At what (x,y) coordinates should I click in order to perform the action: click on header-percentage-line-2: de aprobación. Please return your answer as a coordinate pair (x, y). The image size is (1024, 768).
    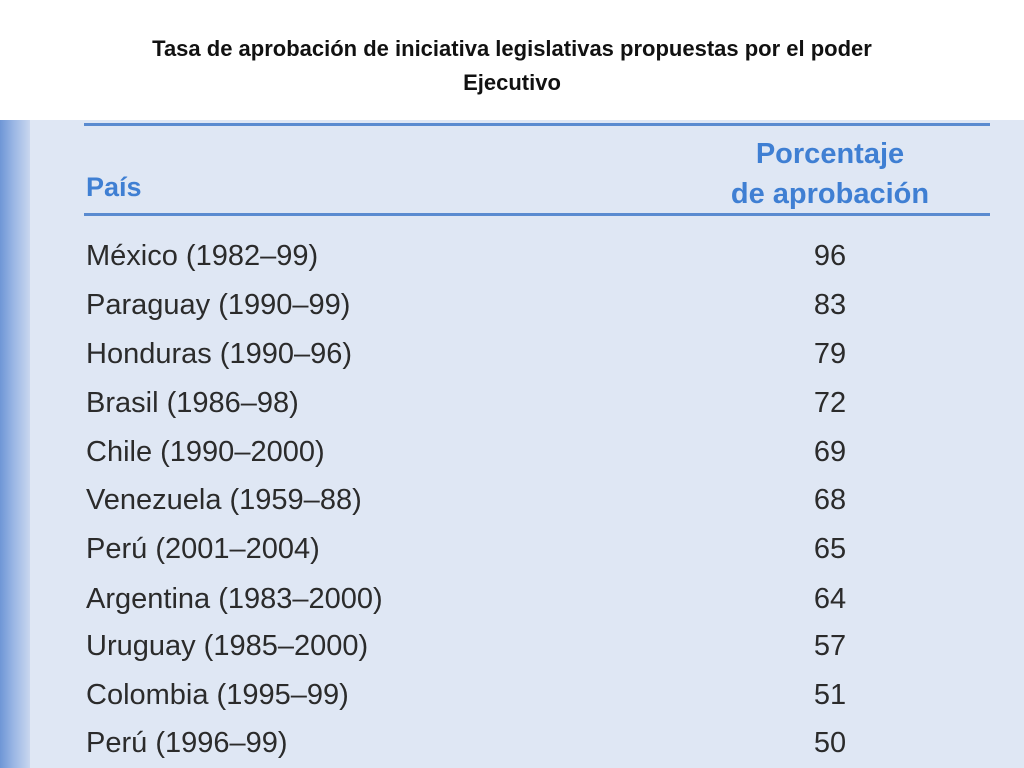
    Looking at the image, I should click on (830, 194).